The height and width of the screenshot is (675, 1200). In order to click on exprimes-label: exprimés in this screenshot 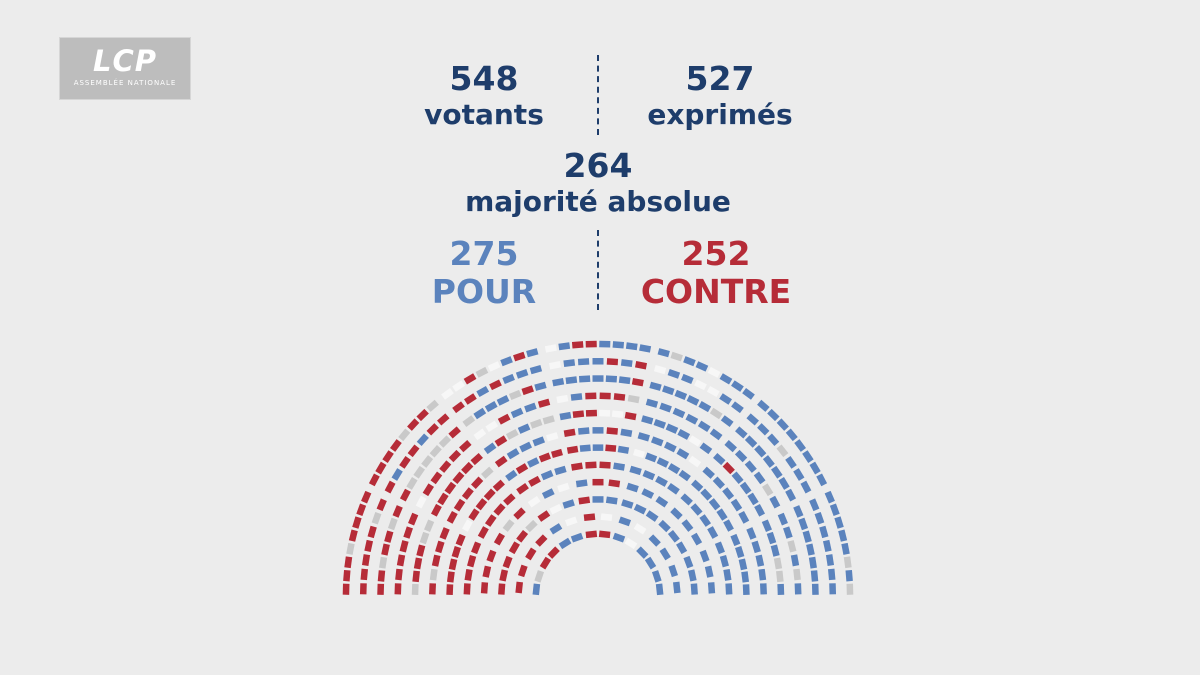, I will do `click(720, 114)`.